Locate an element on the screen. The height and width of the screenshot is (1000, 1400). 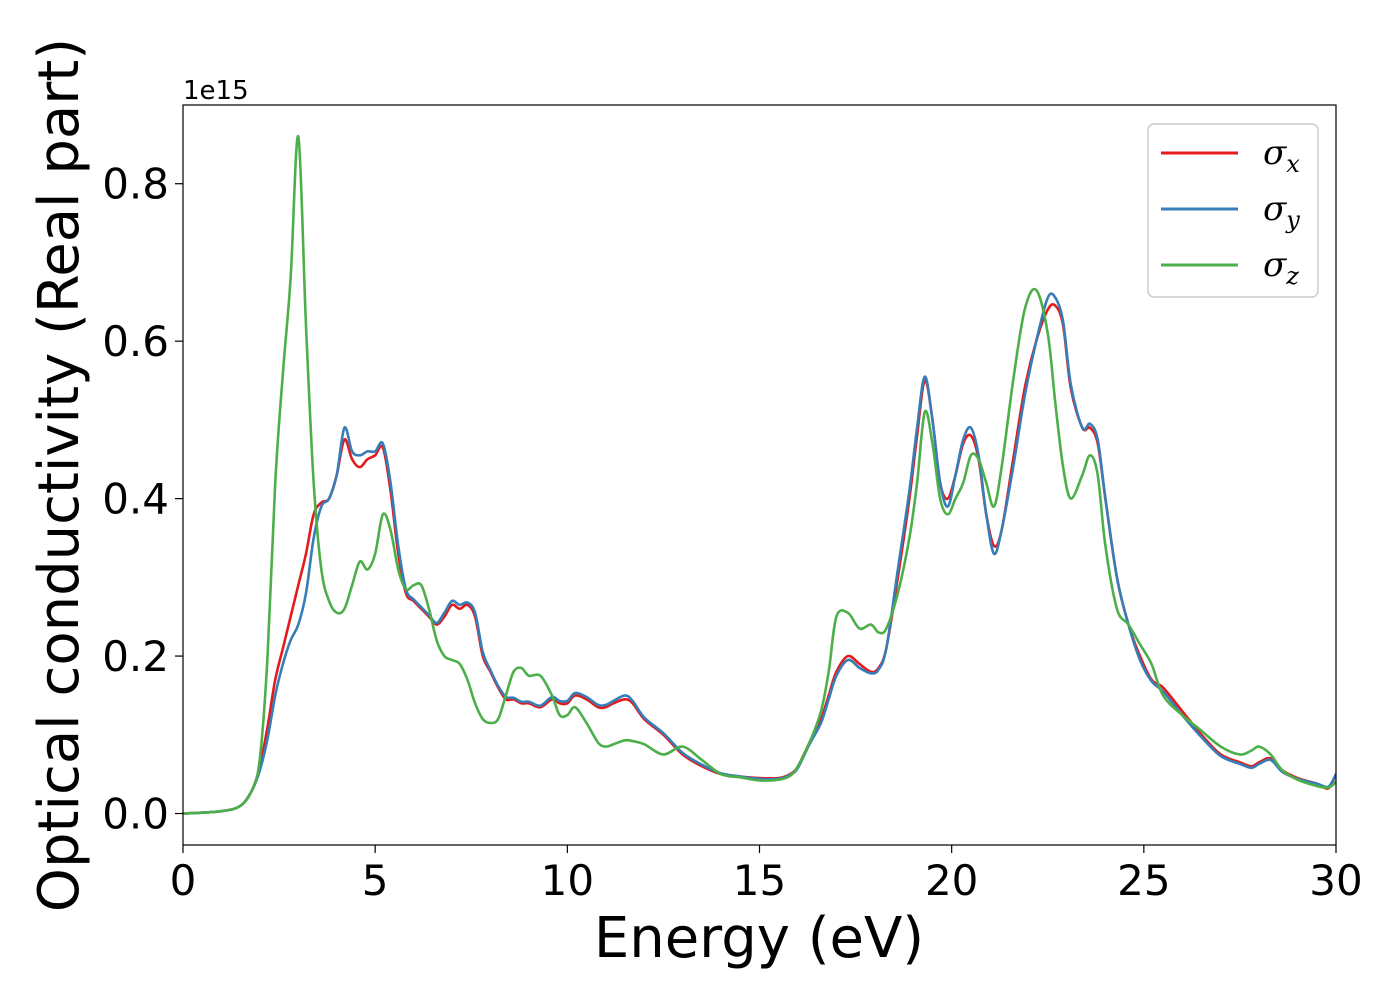
y-tick-label: 0.2 is located at coordinates (135, 656).